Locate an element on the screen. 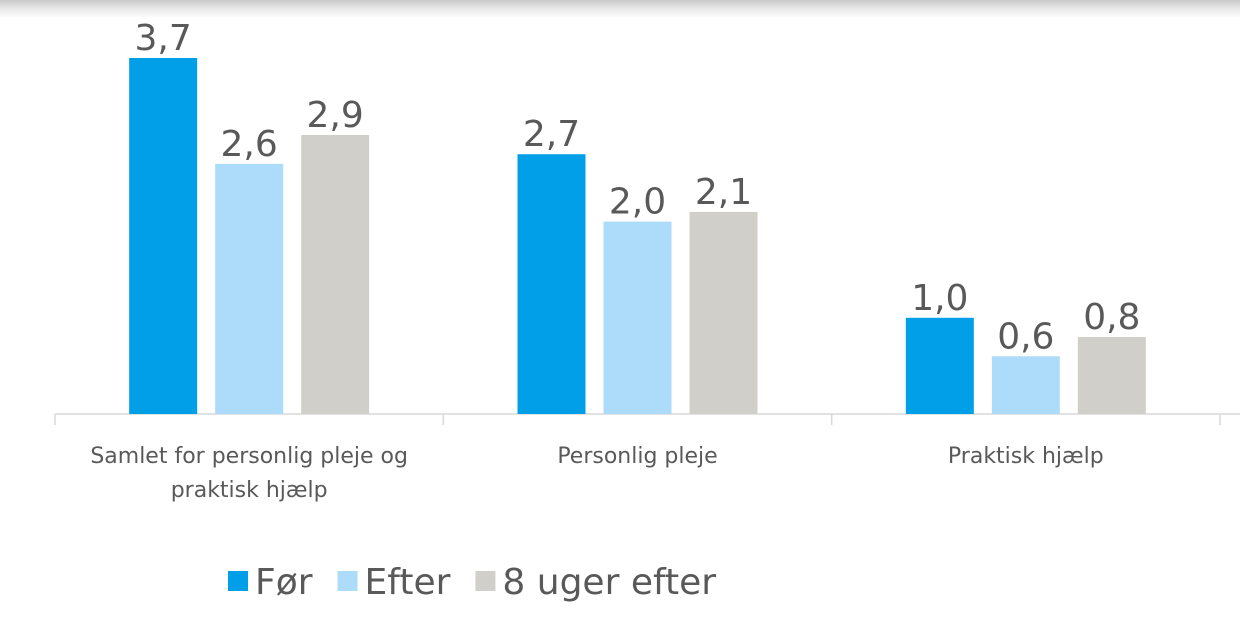 The image size is (1240, 621). value-label: 2,7 is located at coordinates (551, 134).